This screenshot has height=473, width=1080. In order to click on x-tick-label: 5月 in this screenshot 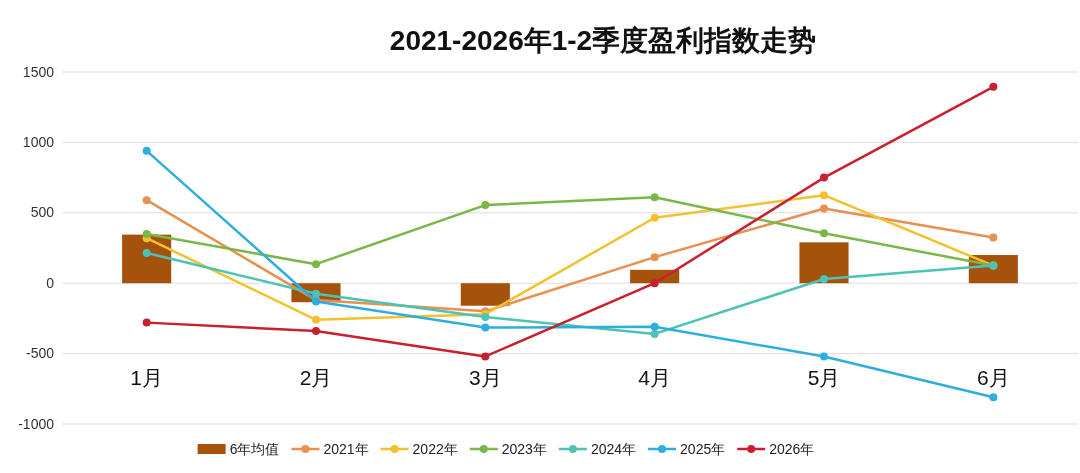, I will do `click(824, 377)`.